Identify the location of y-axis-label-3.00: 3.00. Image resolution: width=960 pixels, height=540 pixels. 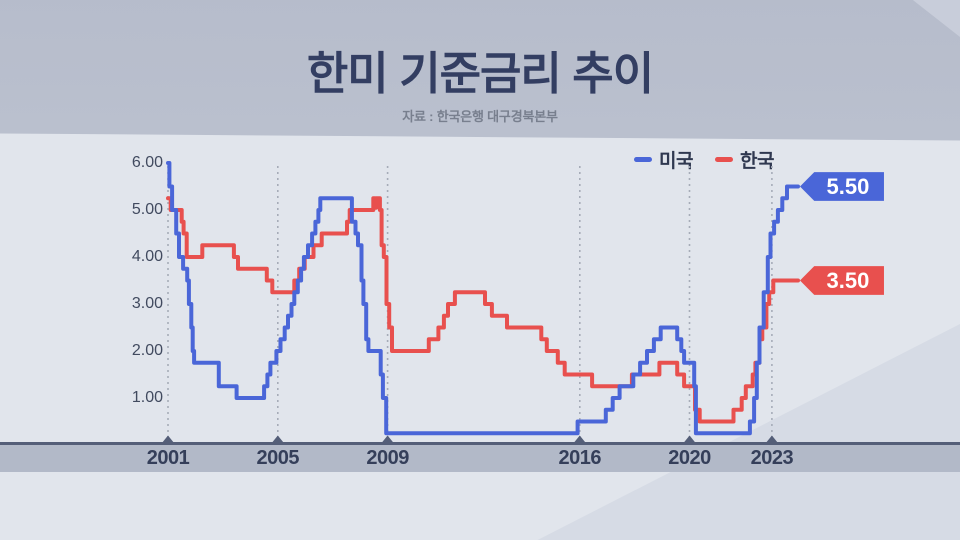
(147, 303).